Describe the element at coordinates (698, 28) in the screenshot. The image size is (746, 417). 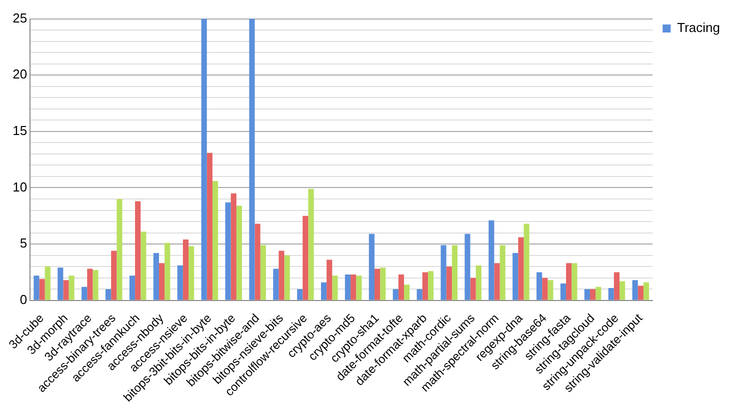
I see `legend-label: Tracing` at that location.